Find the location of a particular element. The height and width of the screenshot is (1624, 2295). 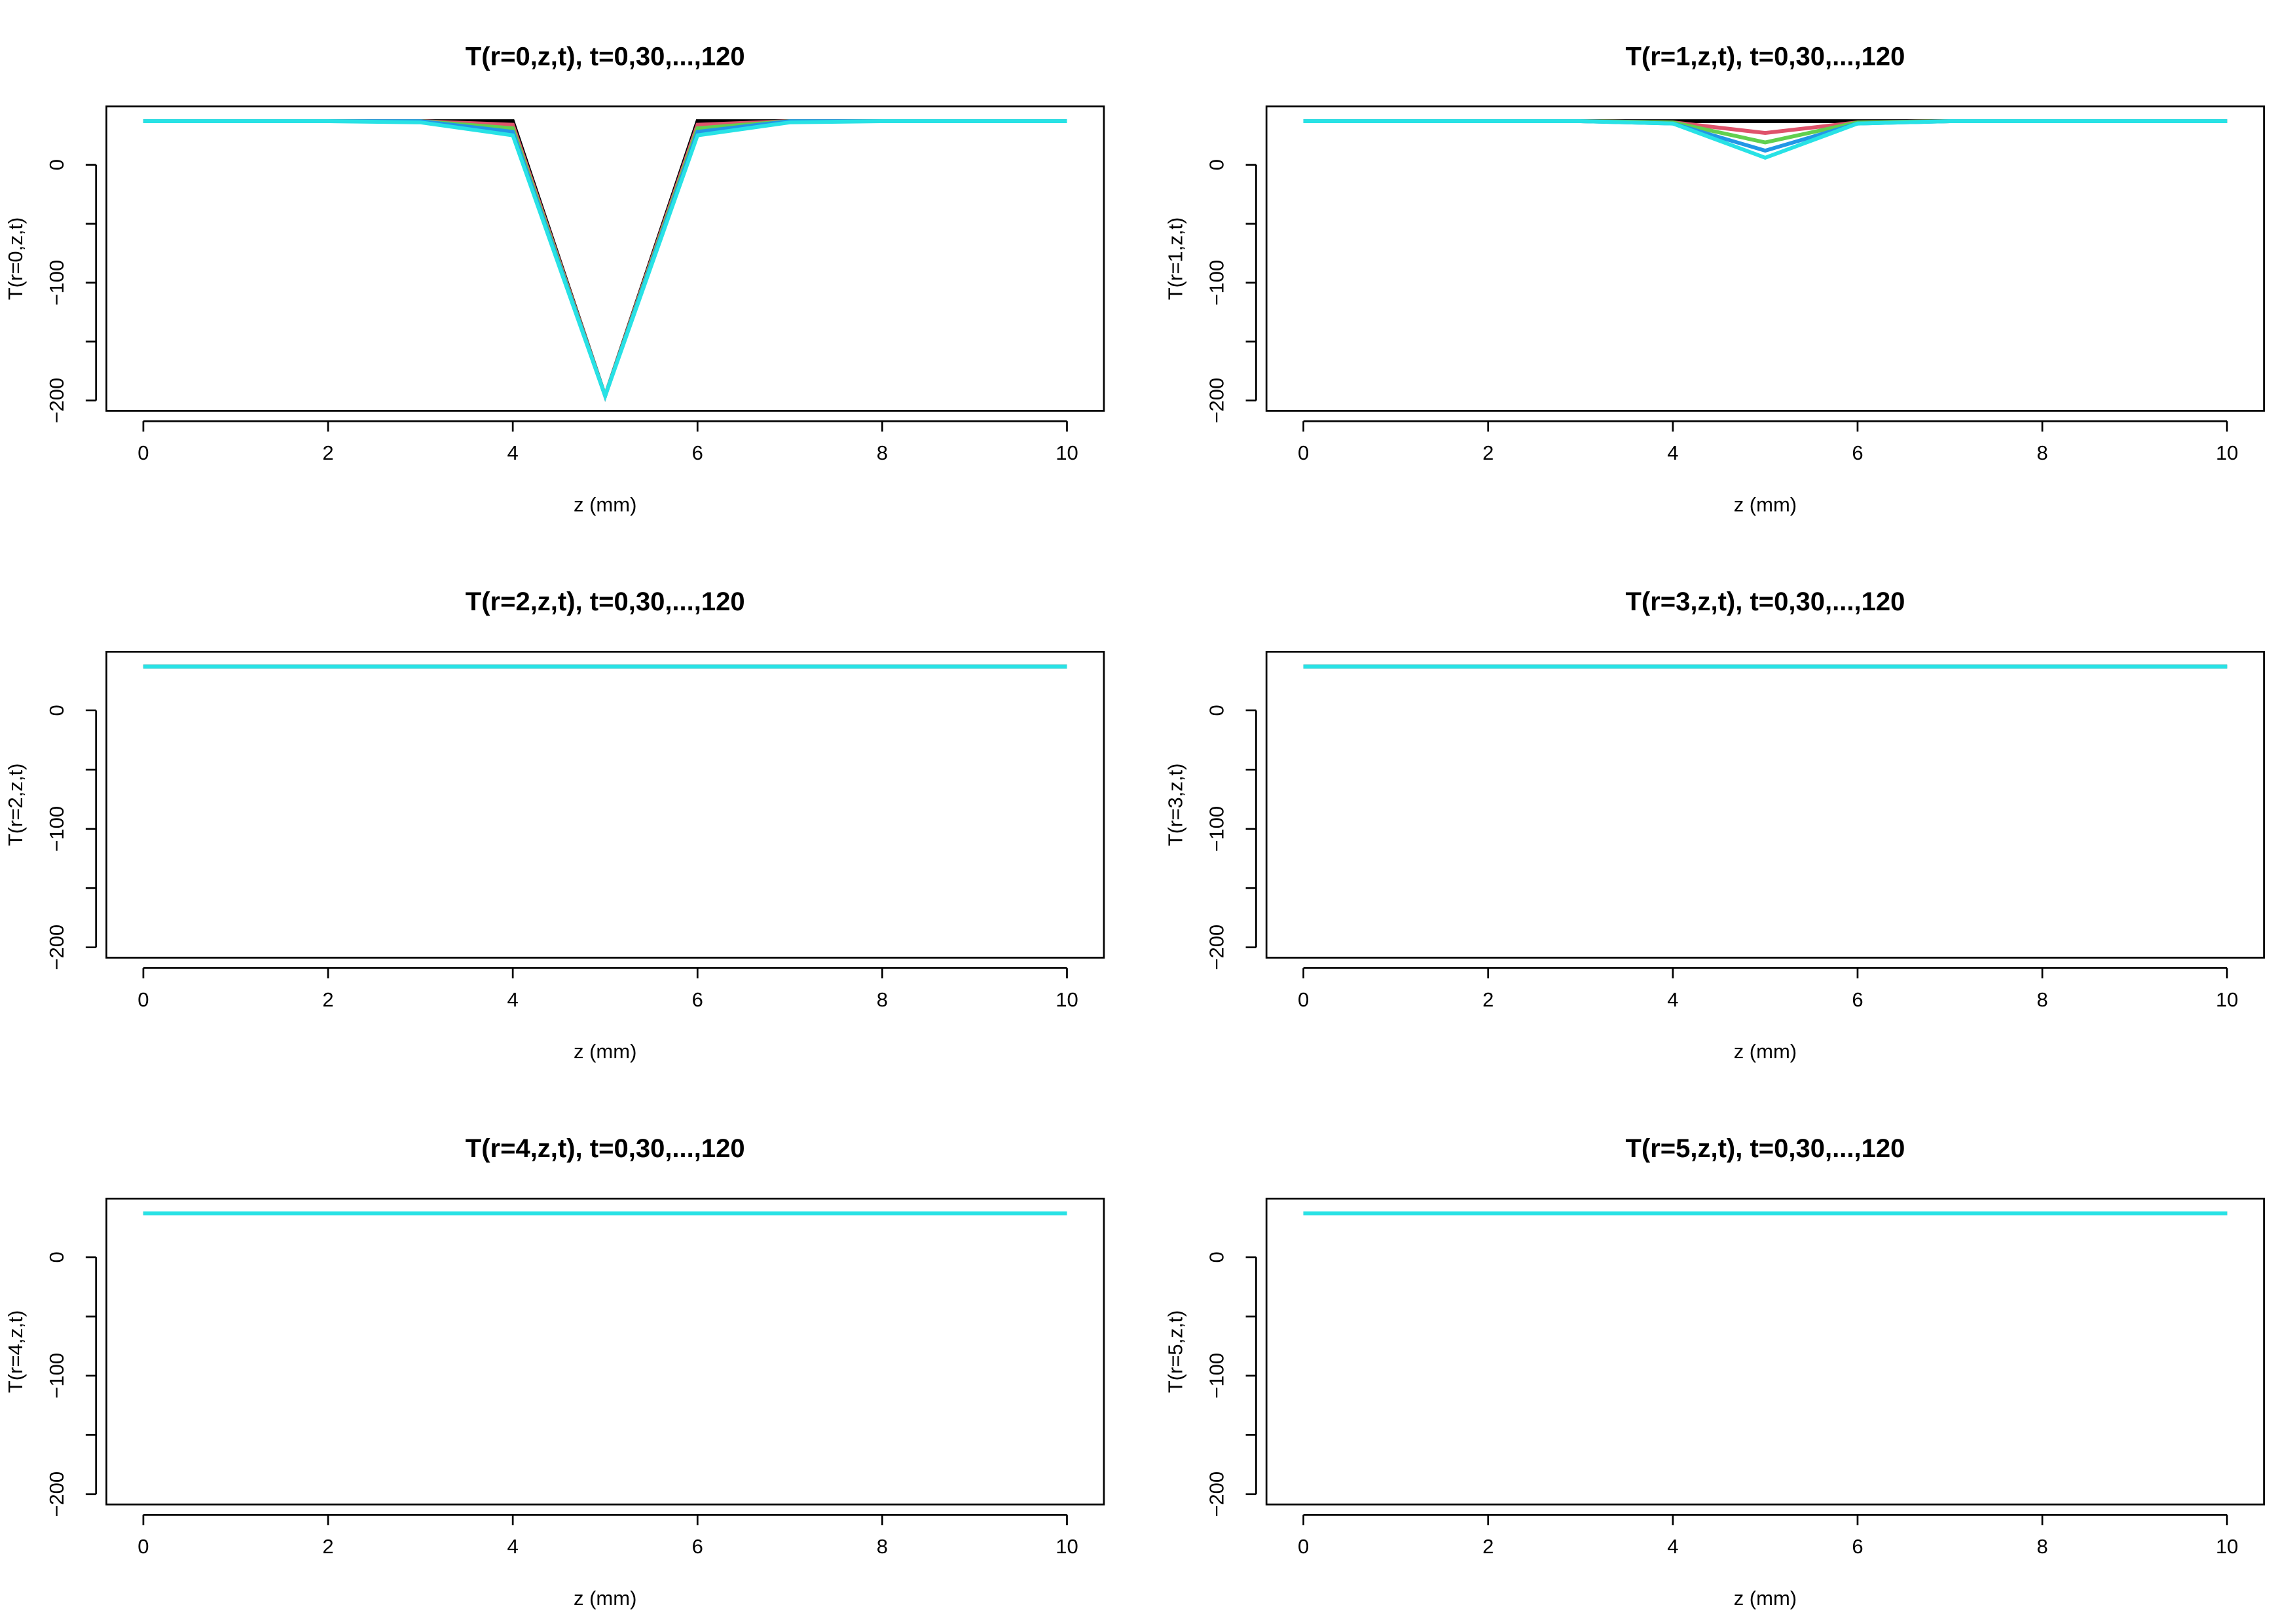

panel-title: T(r=1,z,t), t=0,30,...,120 is located at coordinates (1765, 56).